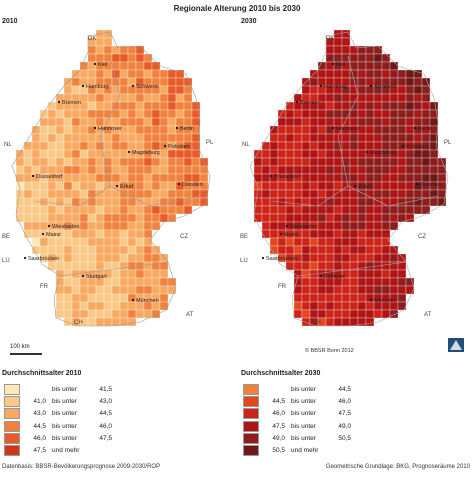 The image size is (474, 492). Describe the element at coordinates (66, 227) in the screenshot. I see `city-label: Wiesbaden` at that location.